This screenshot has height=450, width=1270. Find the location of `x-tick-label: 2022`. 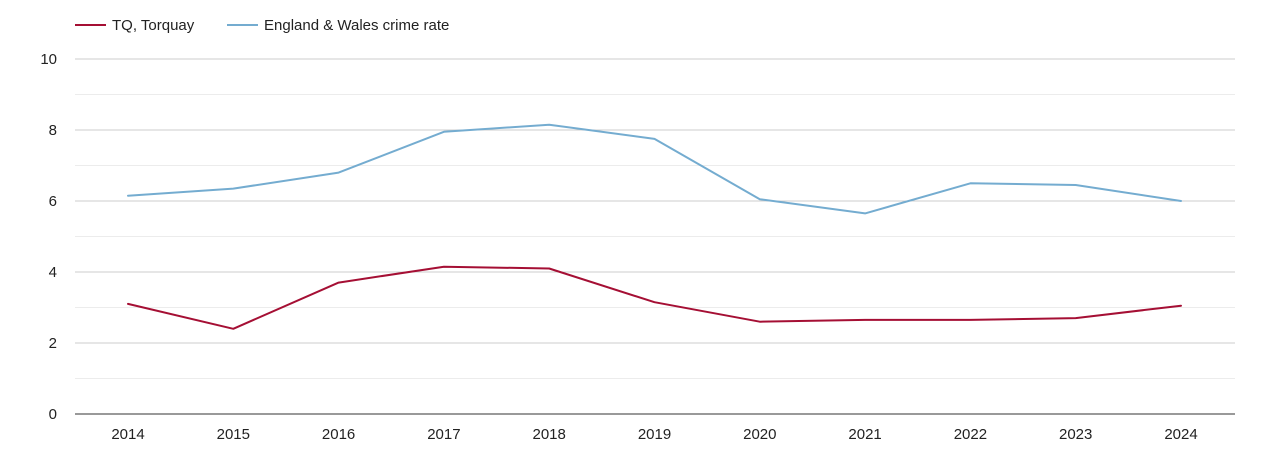

x-tick-label: 2022 is located at coordinates (970, 434).